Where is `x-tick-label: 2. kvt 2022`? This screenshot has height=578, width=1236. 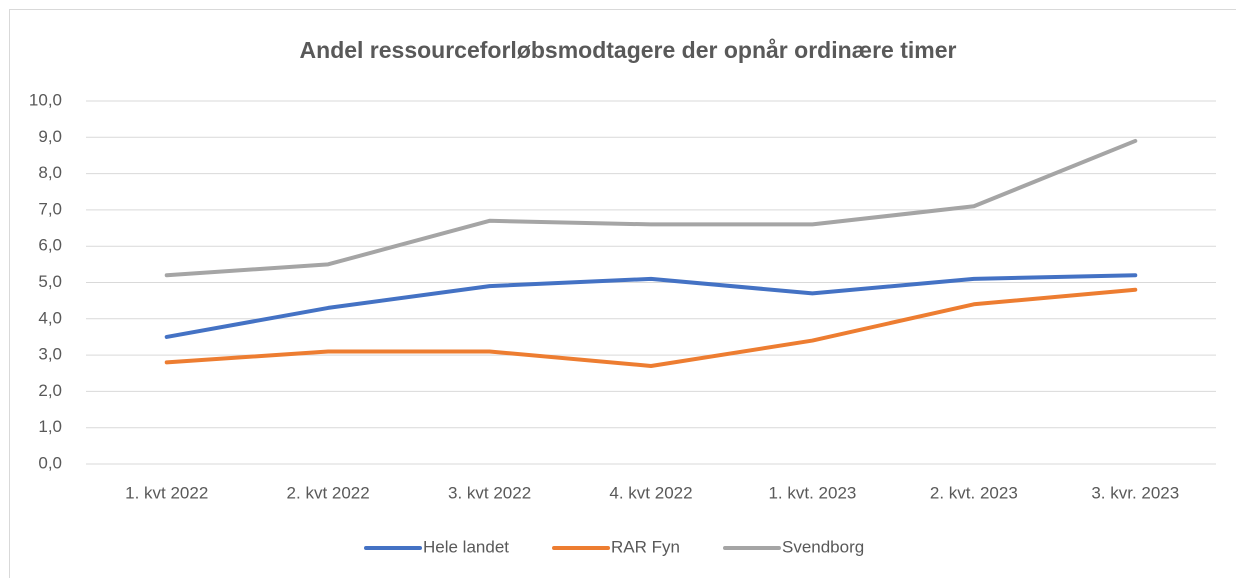
x-tick-label: 2. kvt 2022 is located at coordinates (328, 492).